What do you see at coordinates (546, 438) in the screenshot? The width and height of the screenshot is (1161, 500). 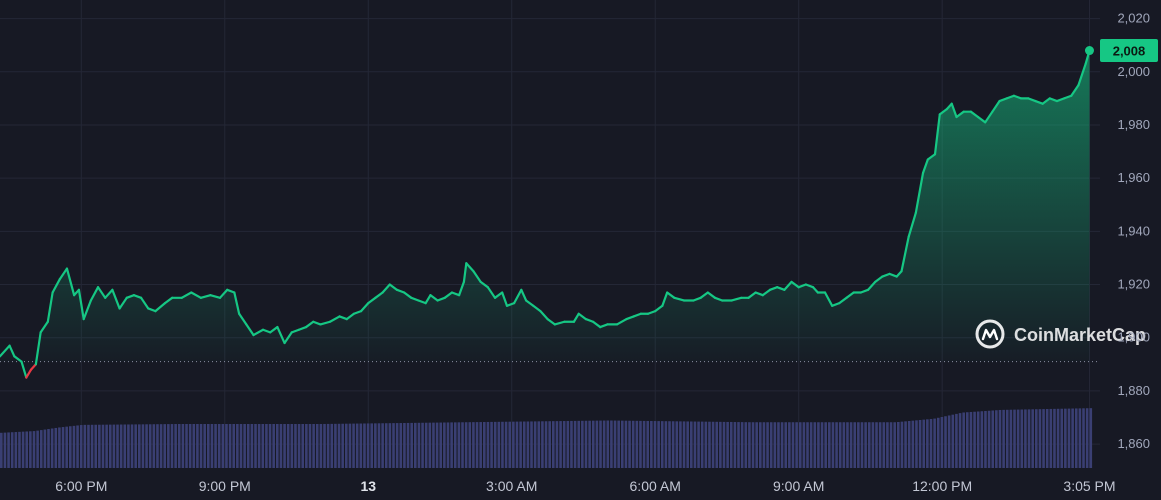 I see `volume-bars` at bounding box center [546, 438].